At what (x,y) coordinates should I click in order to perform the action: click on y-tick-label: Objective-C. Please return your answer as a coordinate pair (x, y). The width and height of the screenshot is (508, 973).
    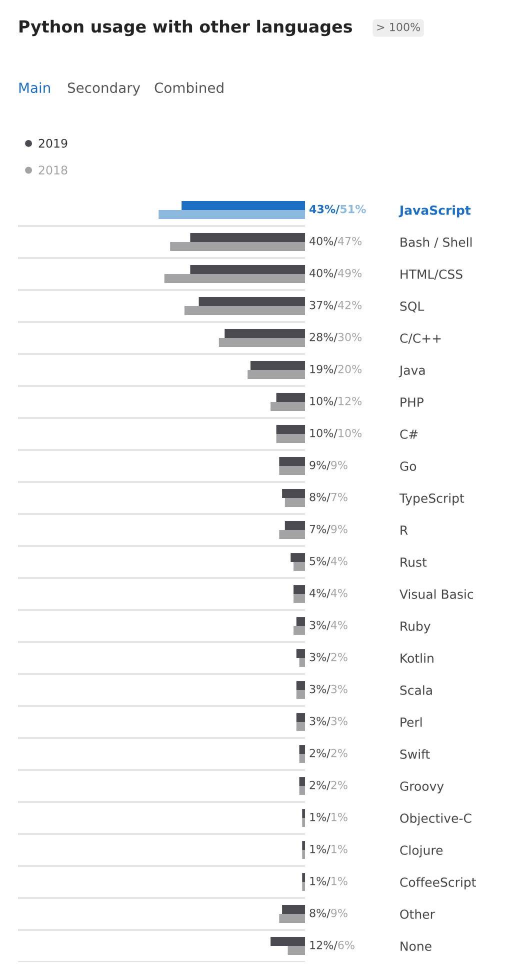
    Looking at the image, I should click on (436, 819).